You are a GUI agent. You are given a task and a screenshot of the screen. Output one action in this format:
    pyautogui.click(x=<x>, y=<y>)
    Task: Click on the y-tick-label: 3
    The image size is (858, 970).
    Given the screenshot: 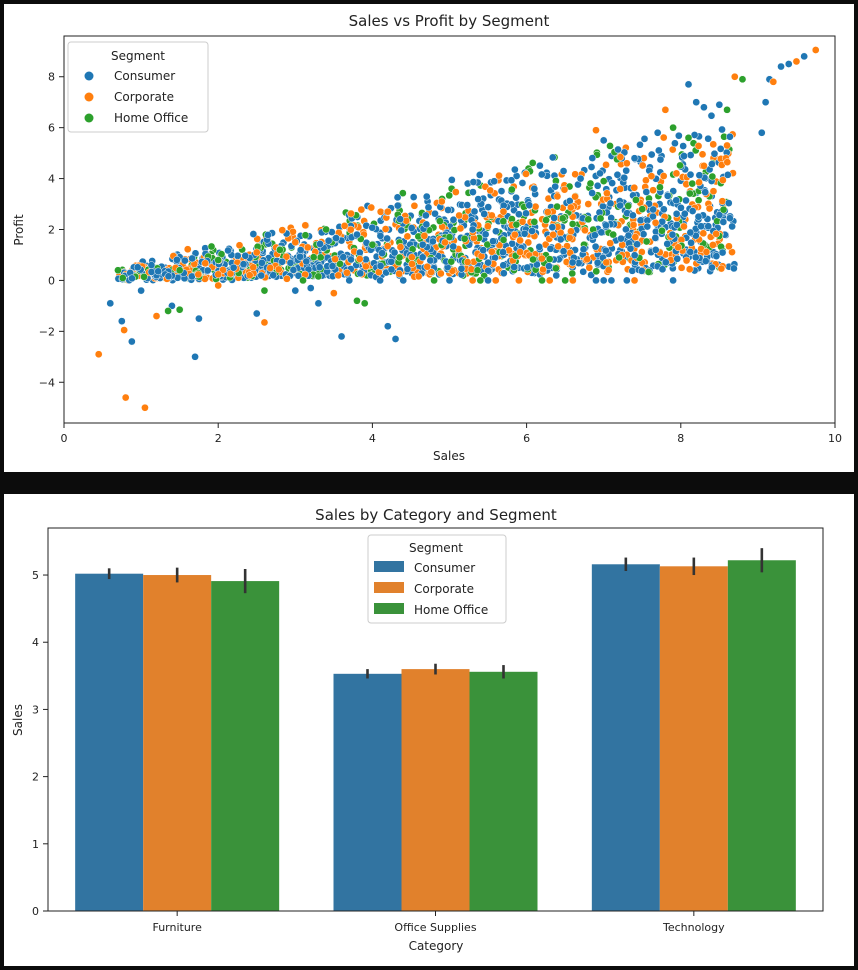 What is the action you would take?
    pyautogui.click(x=35, y=709)
    